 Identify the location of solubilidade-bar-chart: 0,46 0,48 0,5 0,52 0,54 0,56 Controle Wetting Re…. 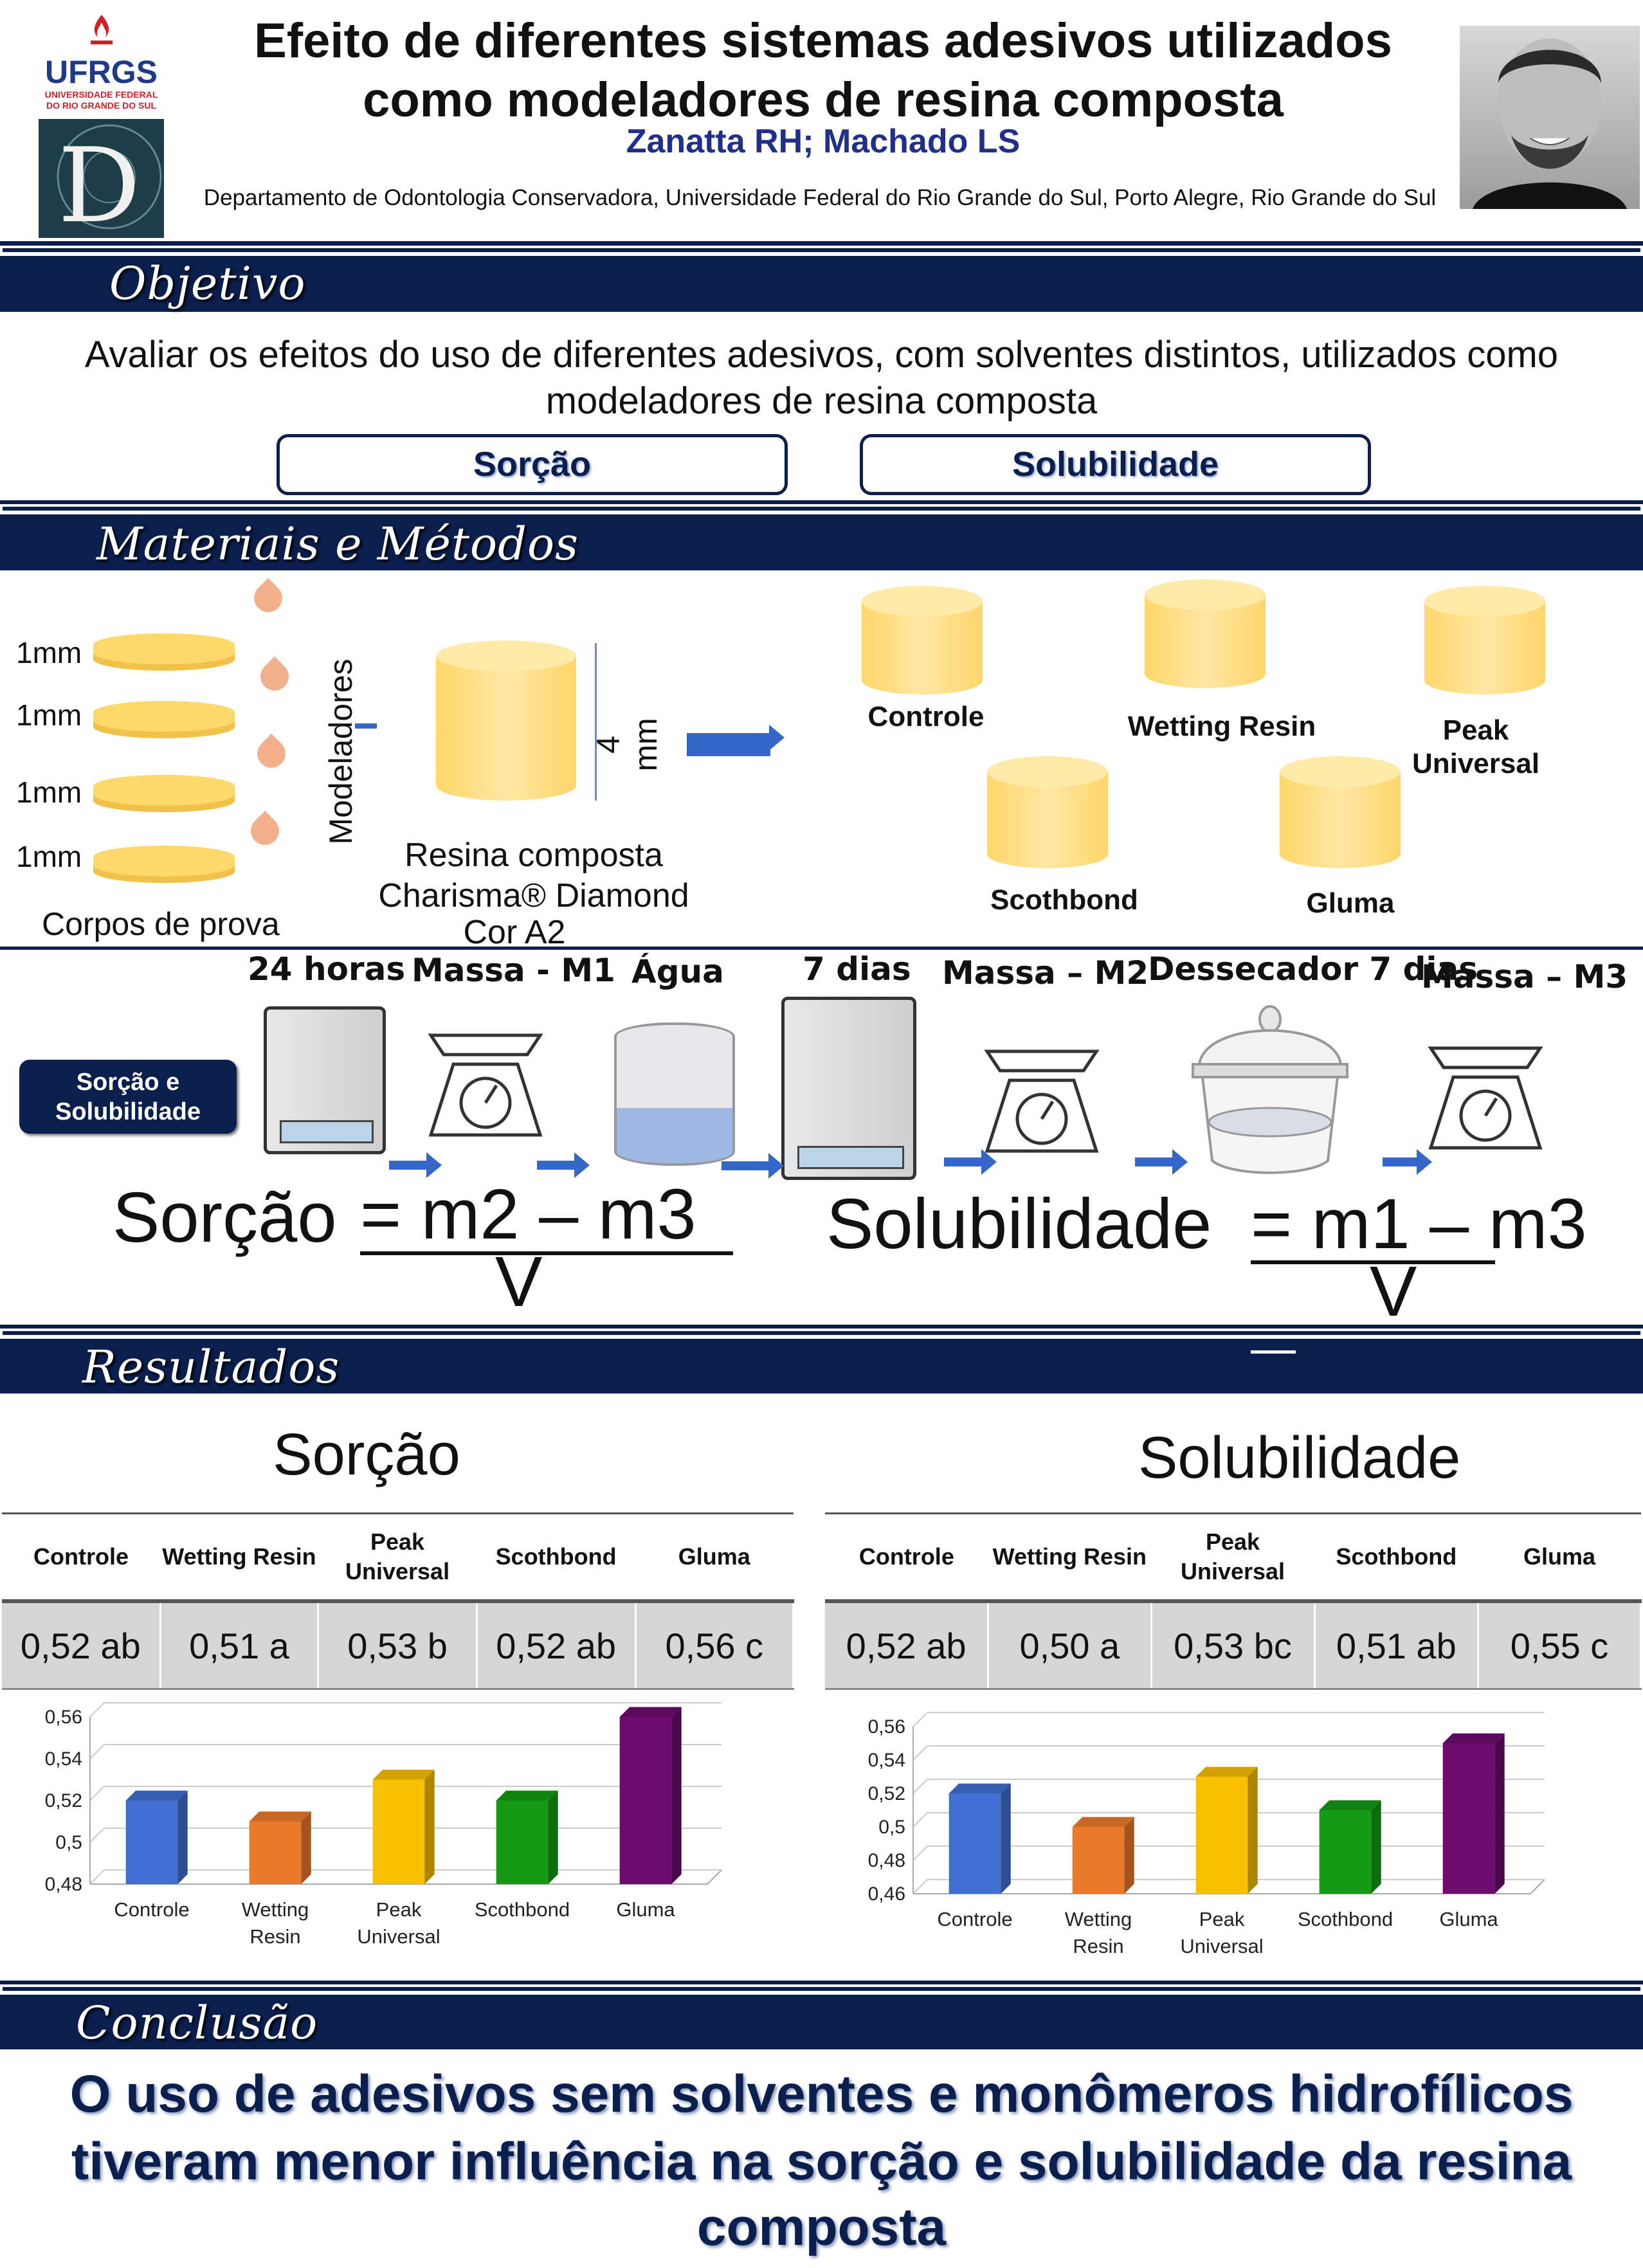
(1206, 1834).